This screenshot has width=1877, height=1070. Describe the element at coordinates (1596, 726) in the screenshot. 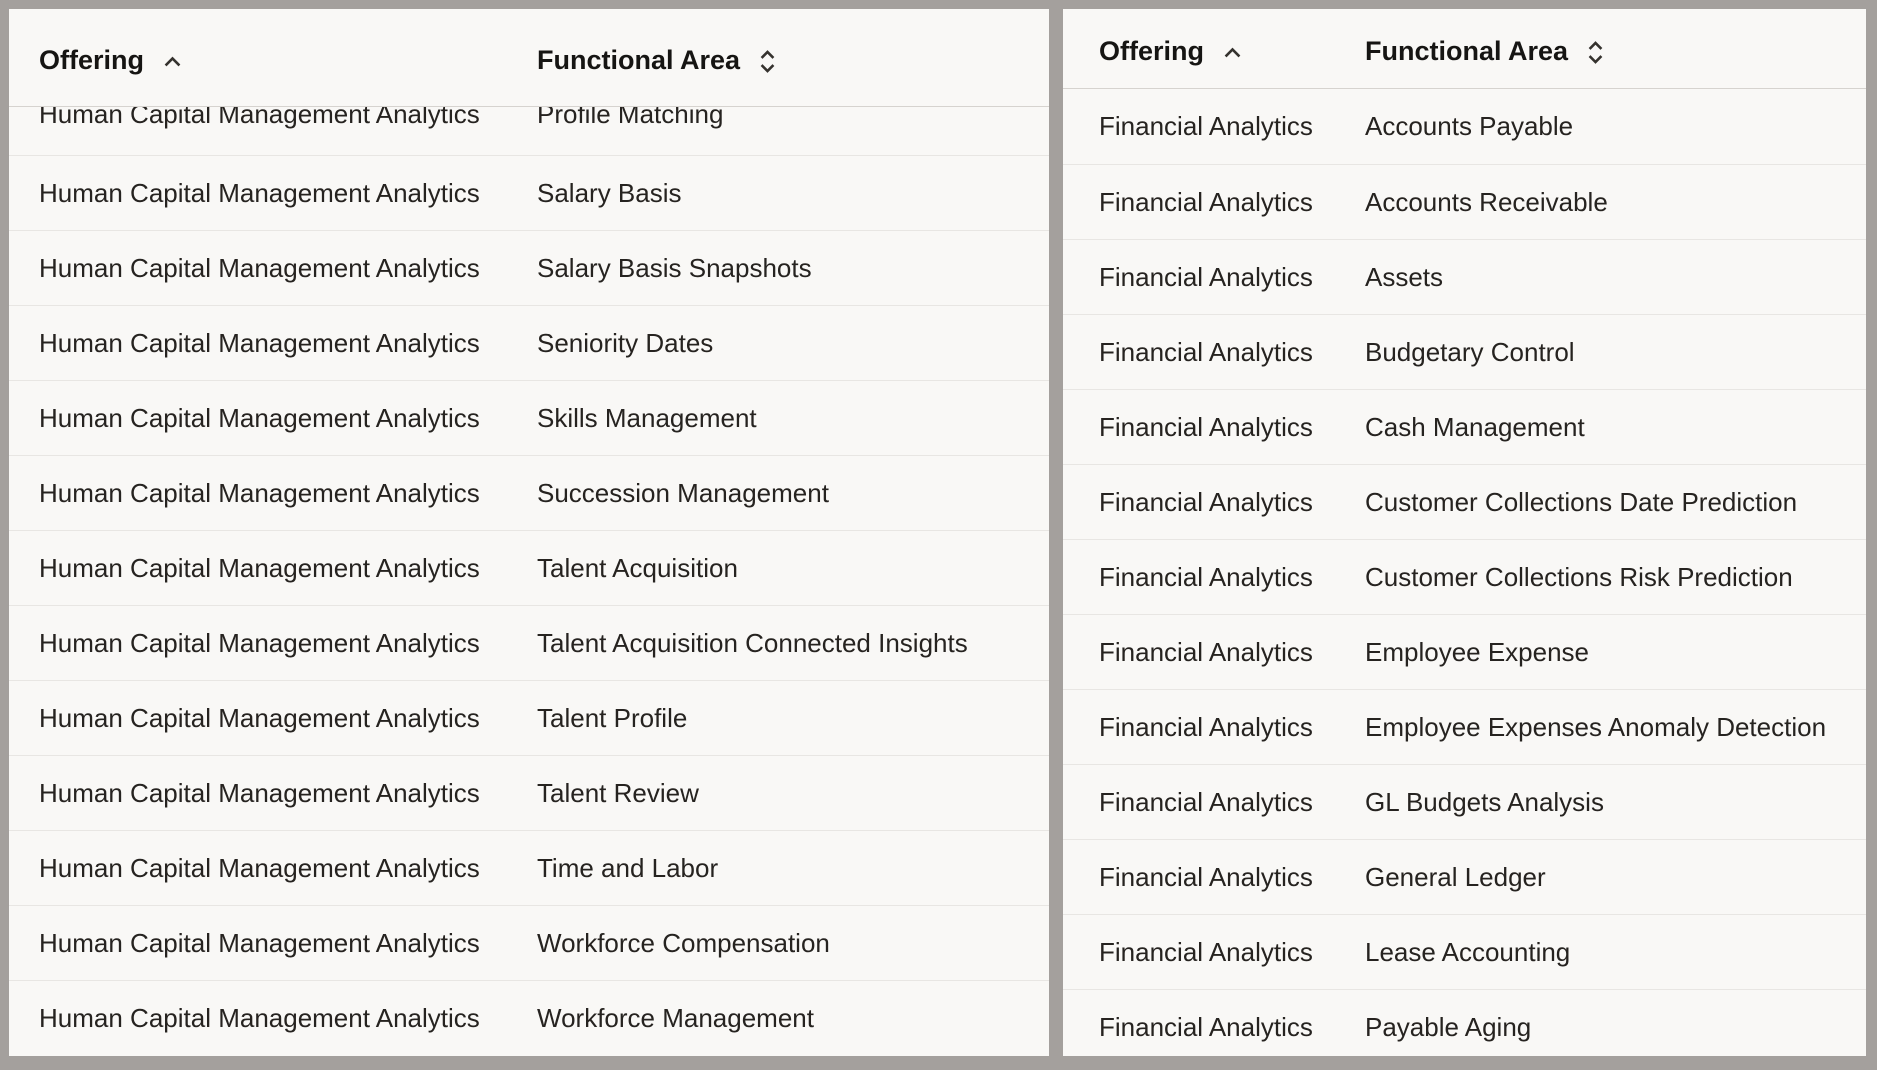

I see `functional-area-cell: Employee Expenses Anomaly Detection` at that location.